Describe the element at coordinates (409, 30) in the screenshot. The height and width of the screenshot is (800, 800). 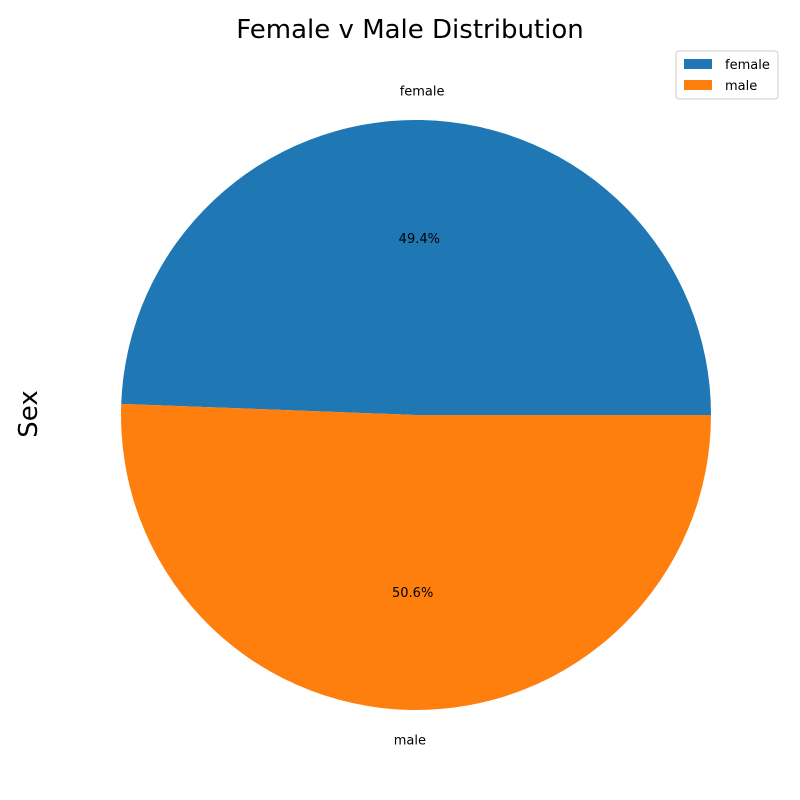
I see `chart-title: Female v Male Distribution` at that location.